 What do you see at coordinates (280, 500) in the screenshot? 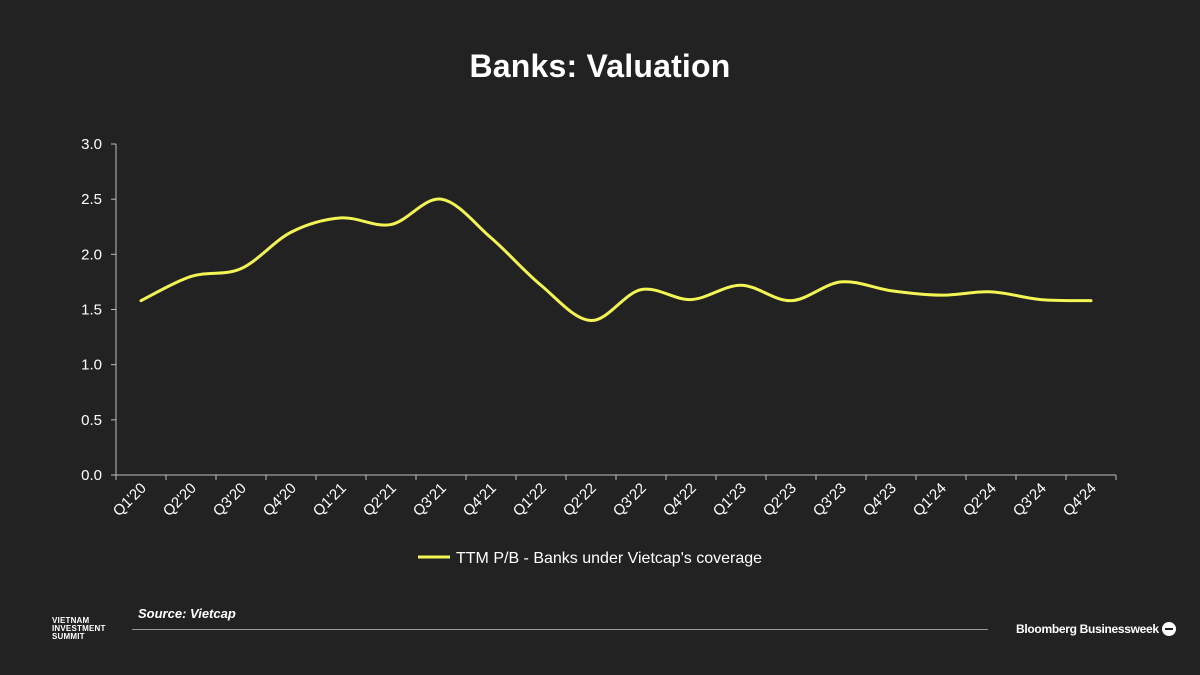
I see `x-tick-label: Q4'20` at bounding box center [280, 500].